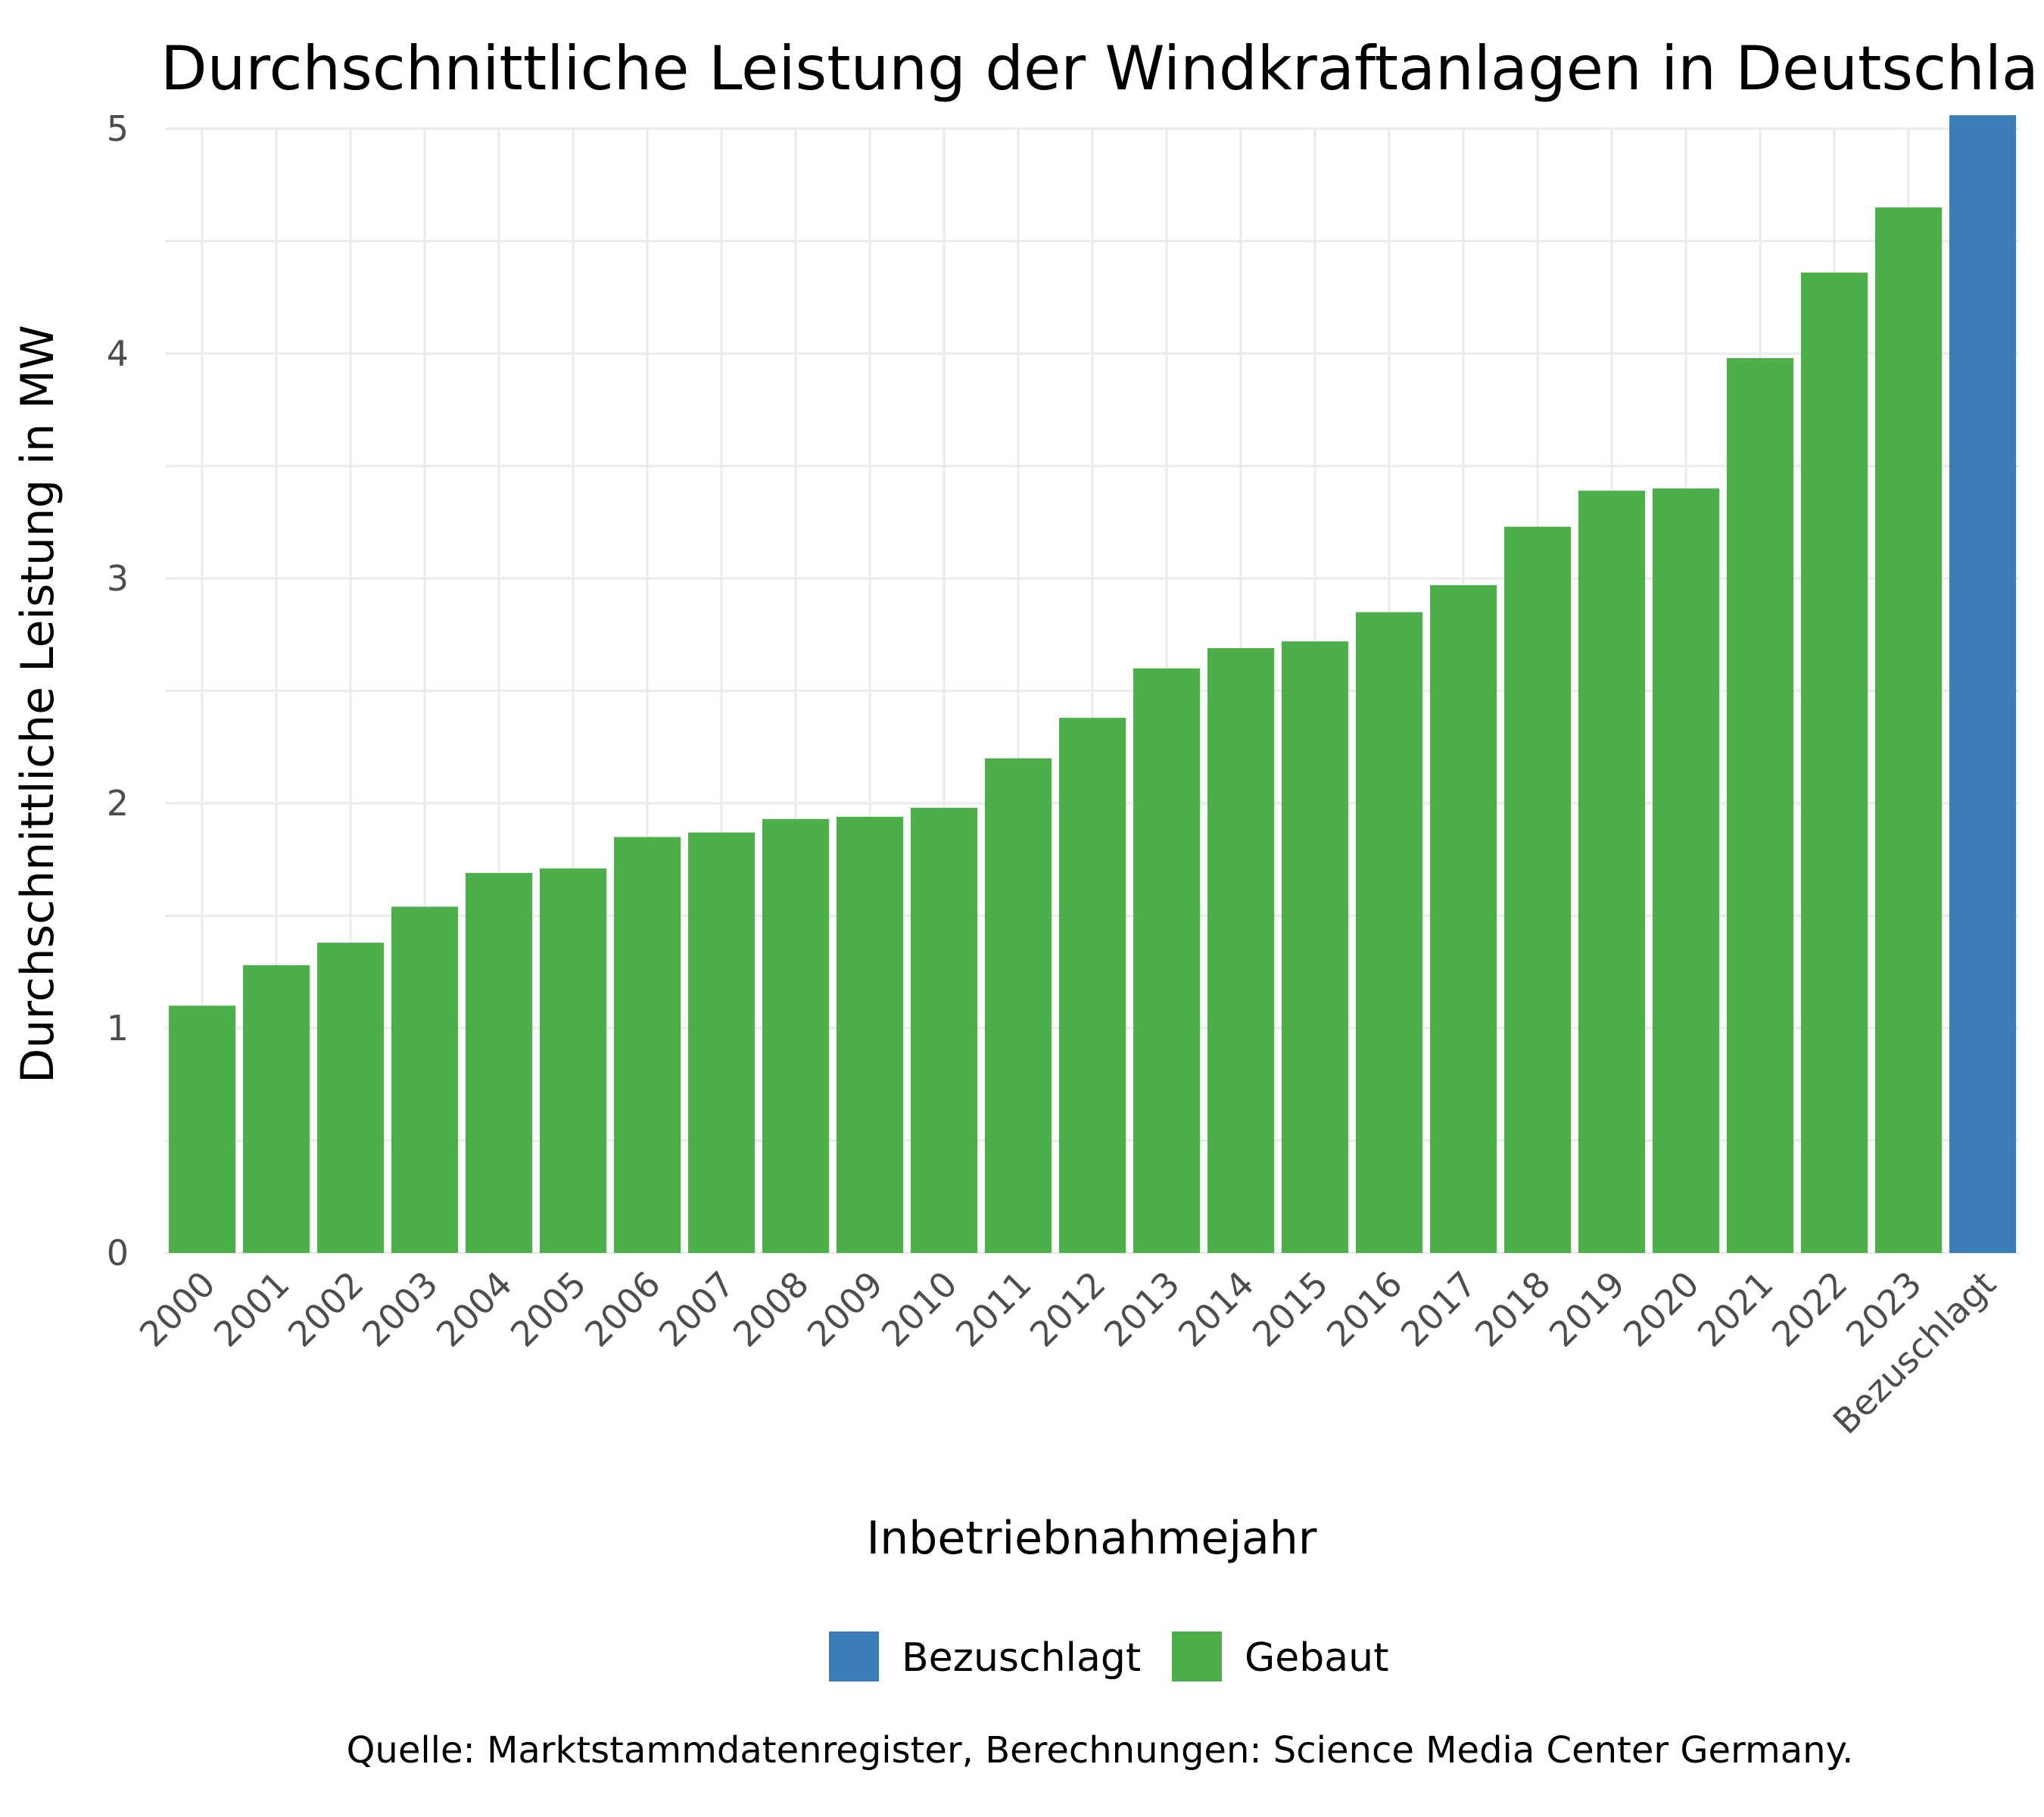  What do you see at coordinates (1389, 932) in the screenshot?
I see `bar-2016` at bounding box center [1389, 932].